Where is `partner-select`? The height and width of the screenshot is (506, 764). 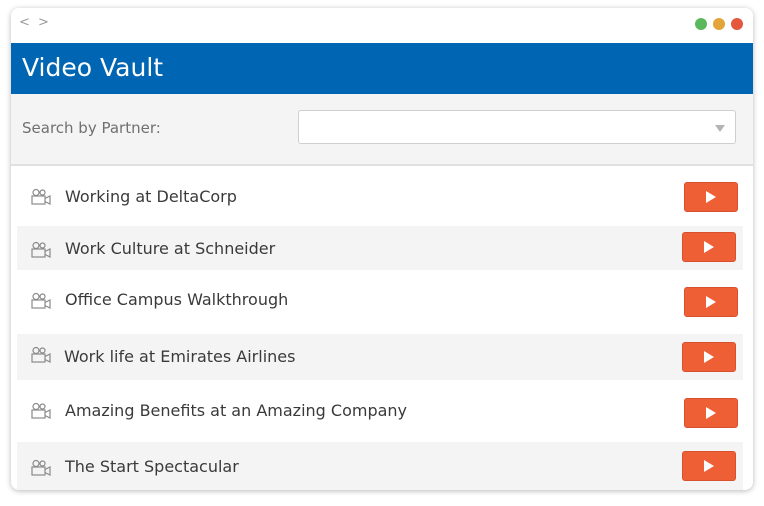 partner-select is located at coordinates (517, 127).